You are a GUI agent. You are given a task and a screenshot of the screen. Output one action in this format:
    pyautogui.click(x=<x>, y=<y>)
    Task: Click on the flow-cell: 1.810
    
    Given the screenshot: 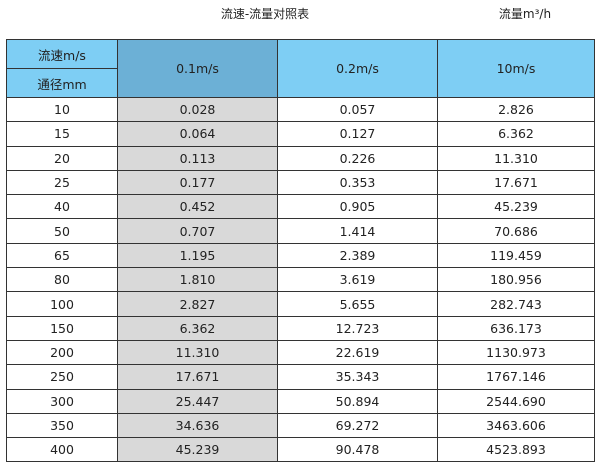 What is the action you would take?
    pyautogui.click(x=197, y=280)
    